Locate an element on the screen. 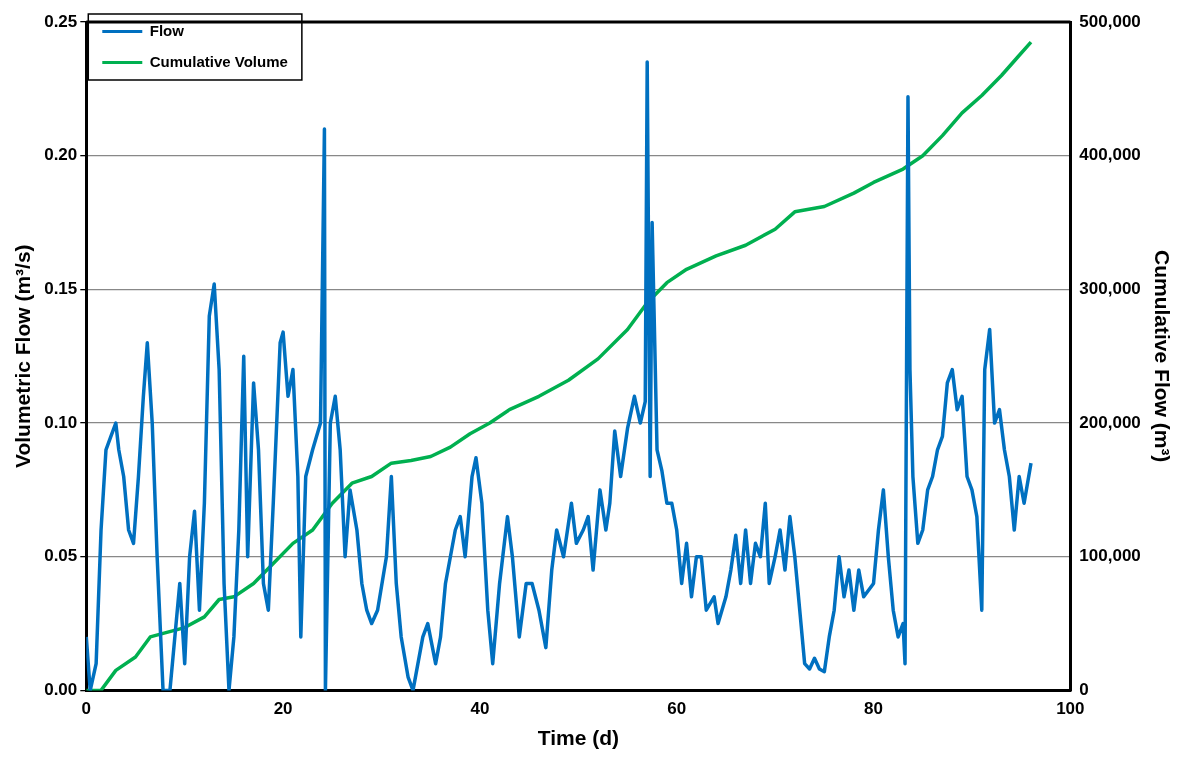 This screenshot has height=764, width=1193. y2-tick-label: 400,000 is located at coordinates (1110, 155).